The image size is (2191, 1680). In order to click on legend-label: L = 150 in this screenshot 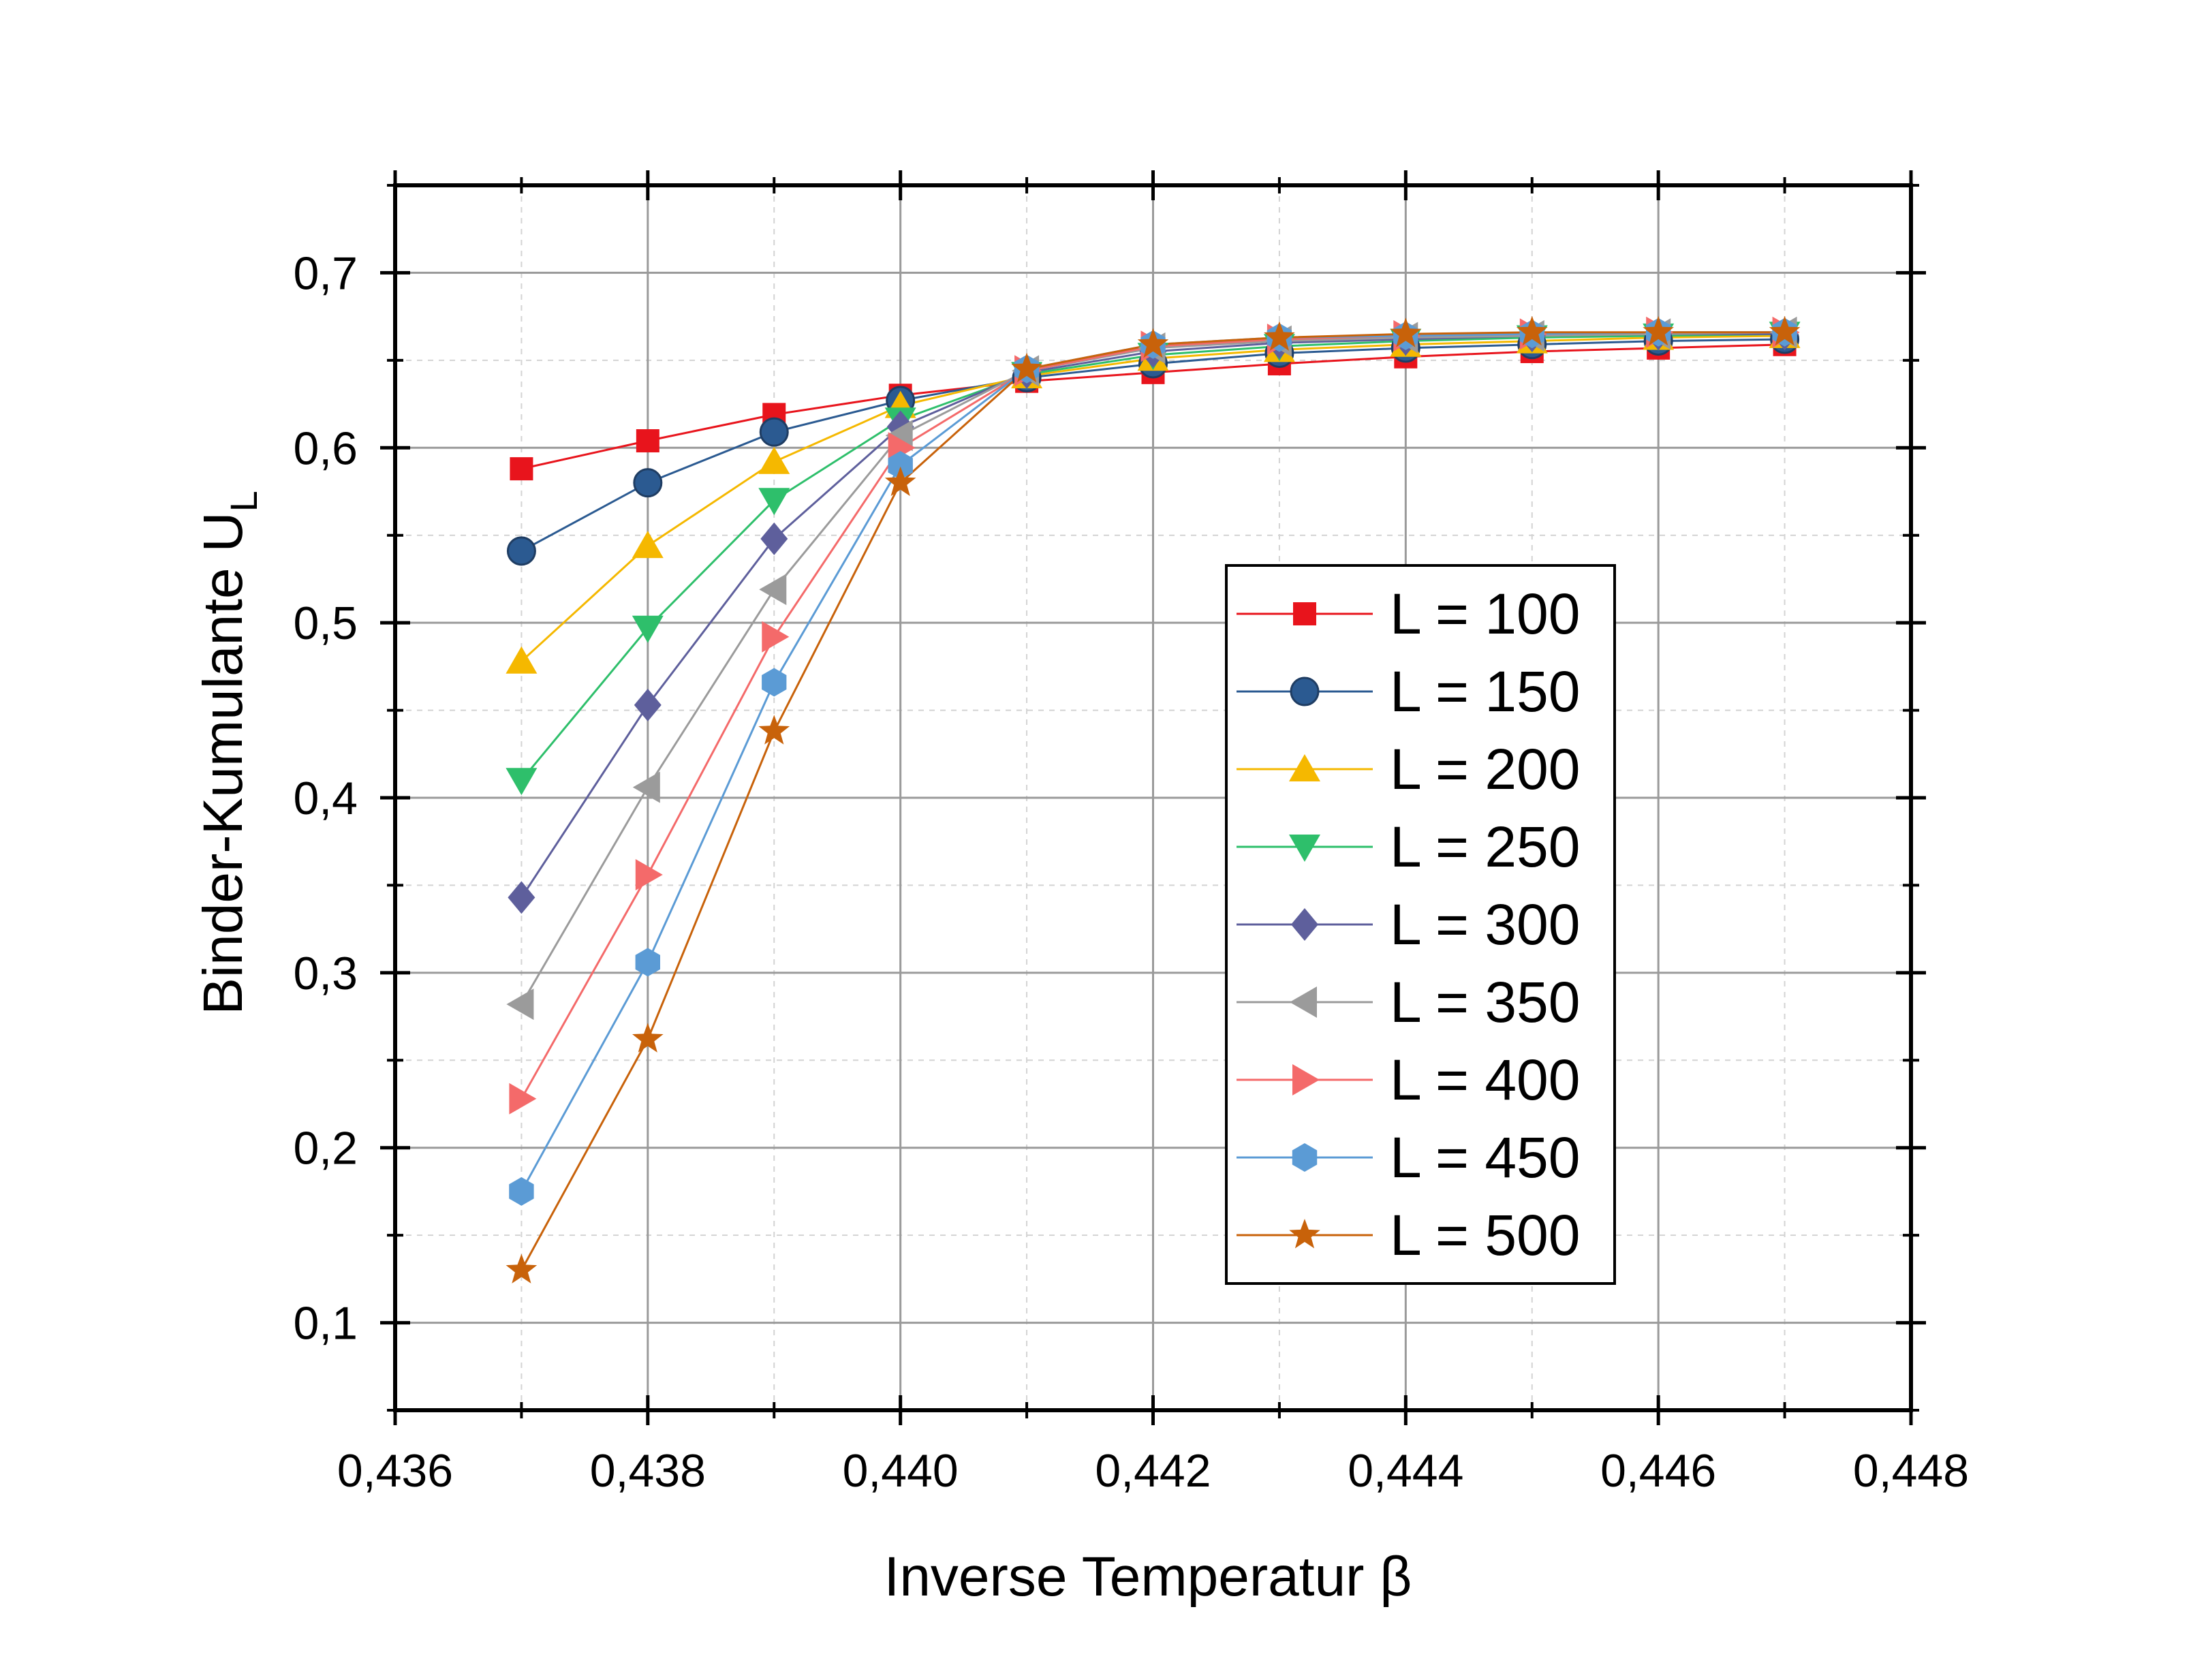, I will do `click(1485, 691)`.